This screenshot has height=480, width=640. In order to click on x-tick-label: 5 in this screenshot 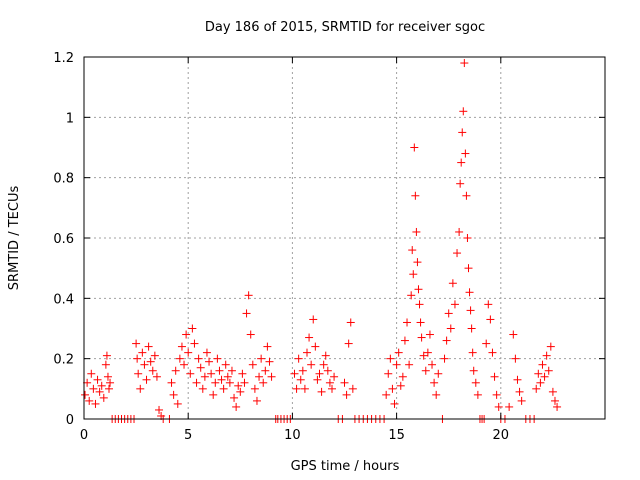, I will do `click(188, 435)`.